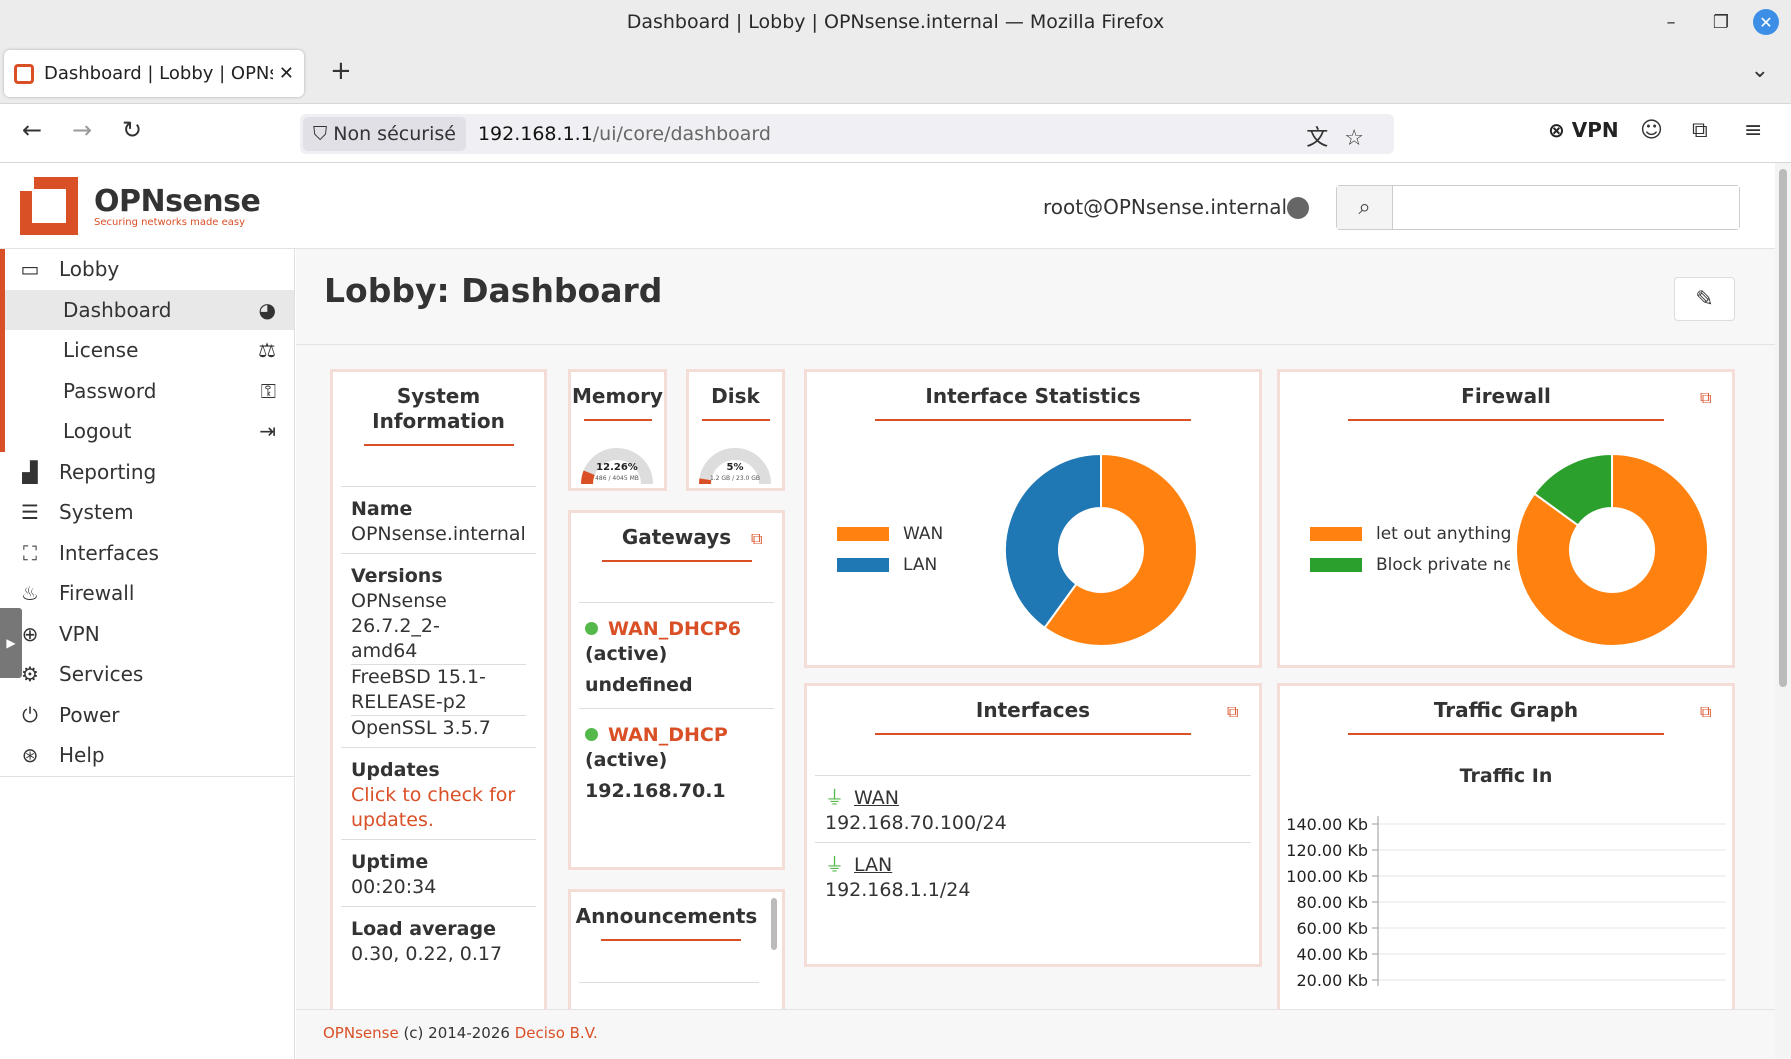  What do you see at coordinates (147, 269) in the screenshot?
I see `sidebar-item-lobby: ▭ Lobby` at bounding box center [147, 269].